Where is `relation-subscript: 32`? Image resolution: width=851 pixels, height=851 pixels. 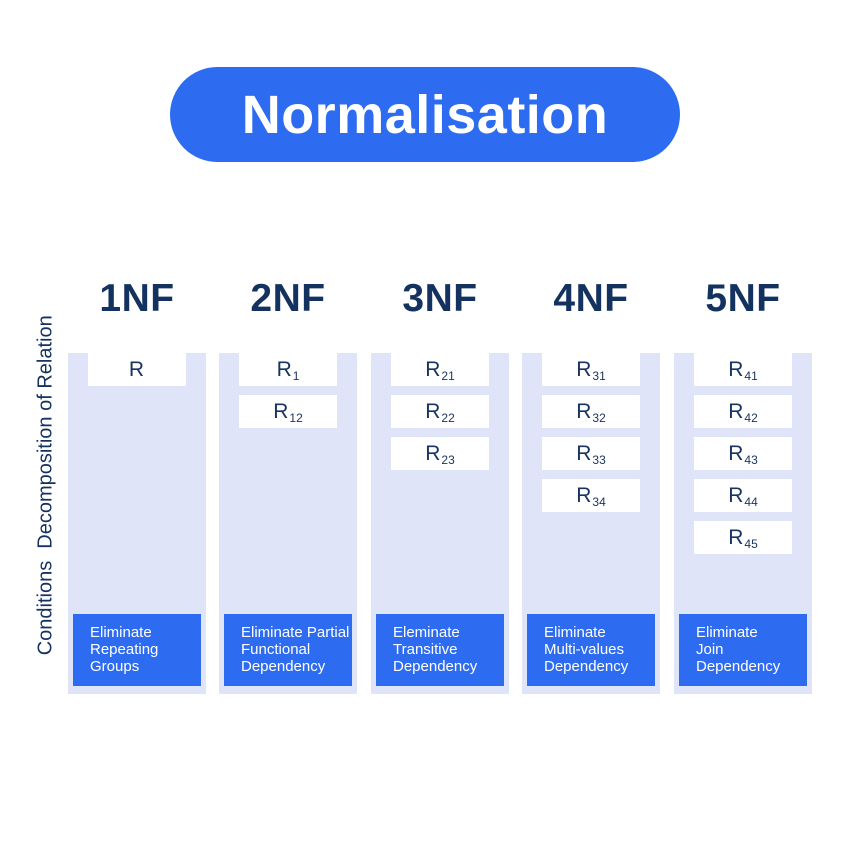
relation-subscript: 32 is located at coordinates (599, 417).